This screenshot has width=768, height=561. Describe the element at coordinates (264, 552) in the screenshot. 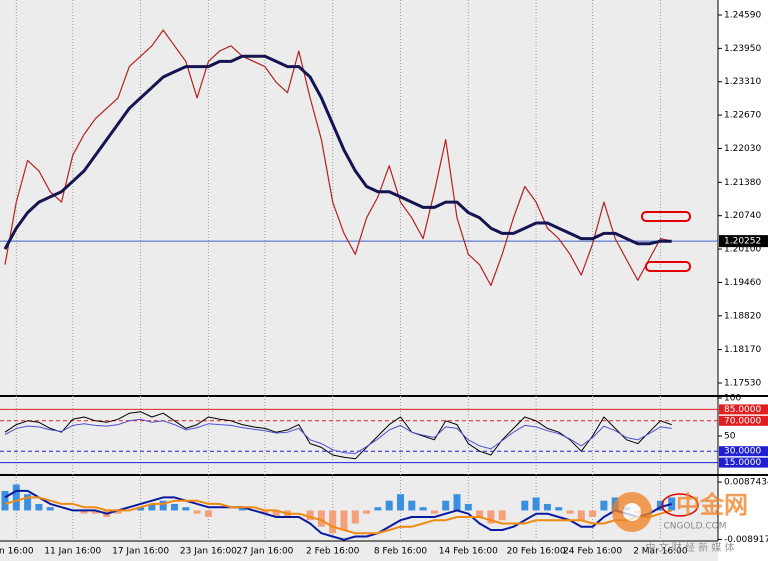

I see `x-tick-label: 27 Jan 16:00` at that location.